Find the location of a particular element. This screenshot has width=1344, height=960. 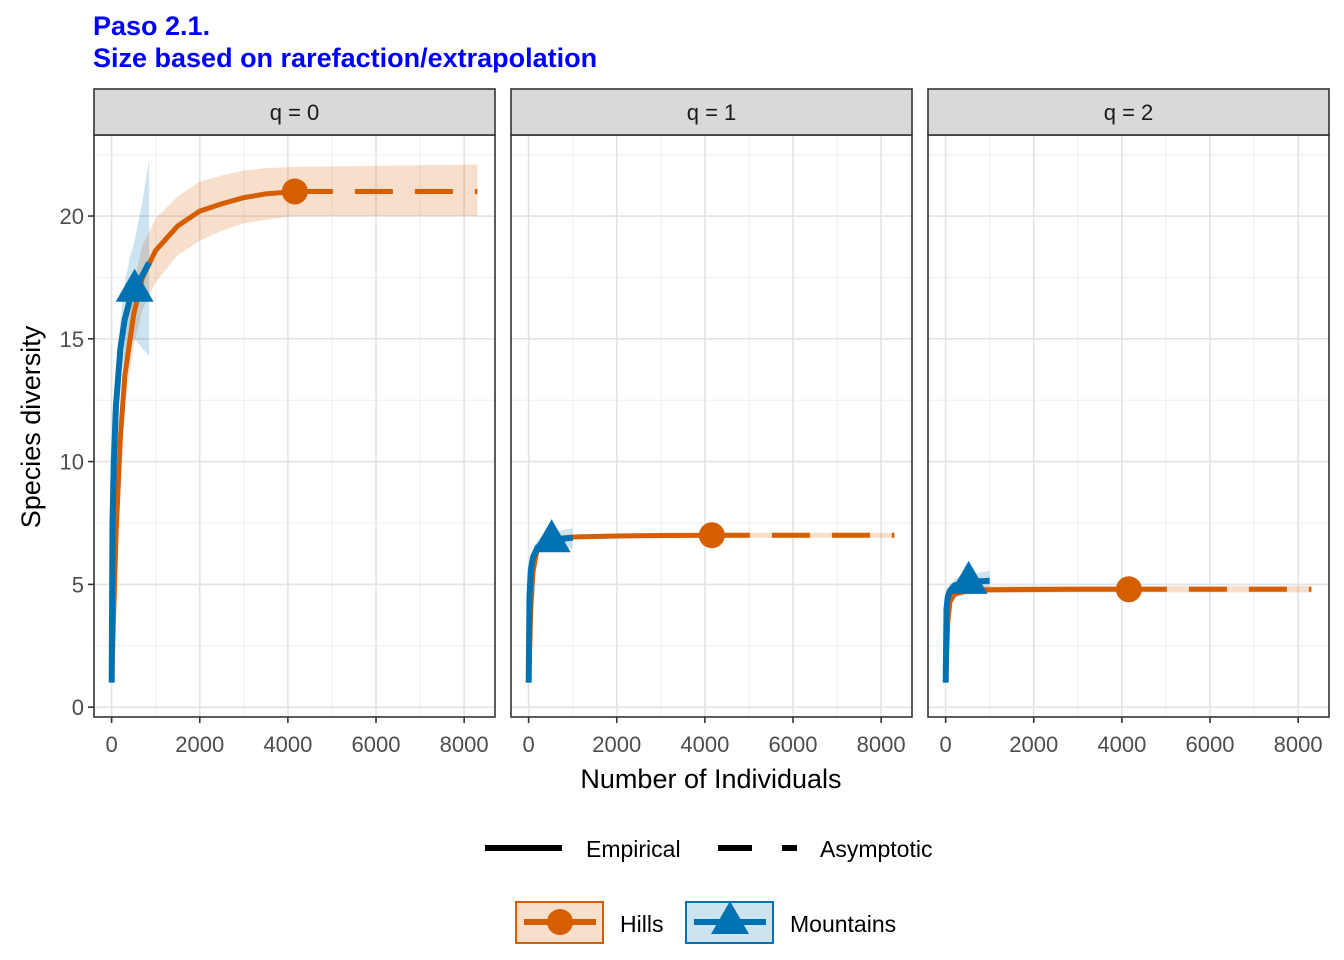

facet-strip-label: q = 0 is located at coordinates (295, 112).